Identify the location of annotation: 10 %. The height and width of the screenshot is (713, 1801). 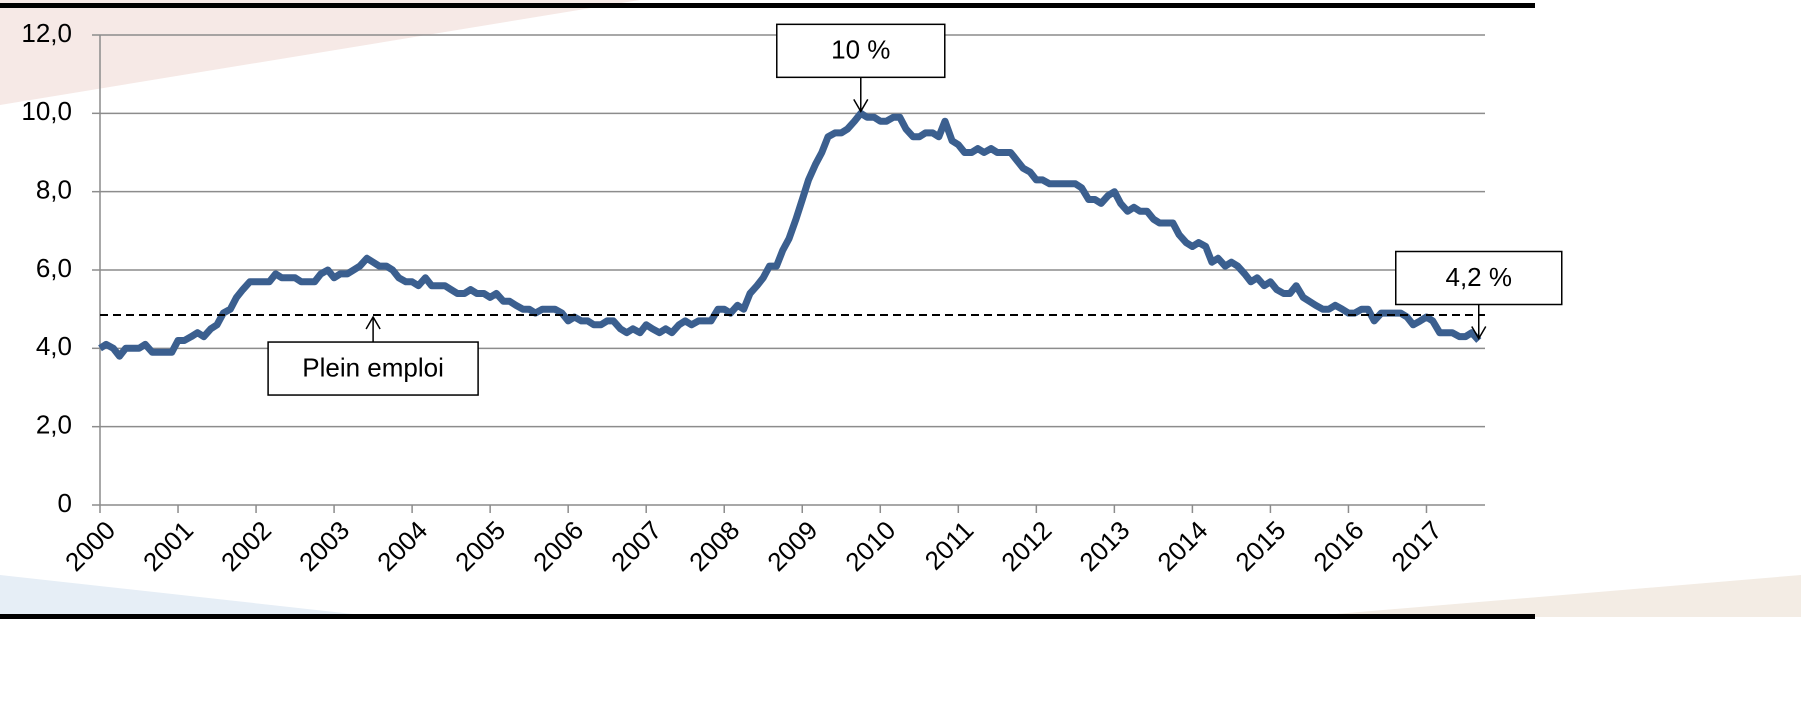
(860, 50).